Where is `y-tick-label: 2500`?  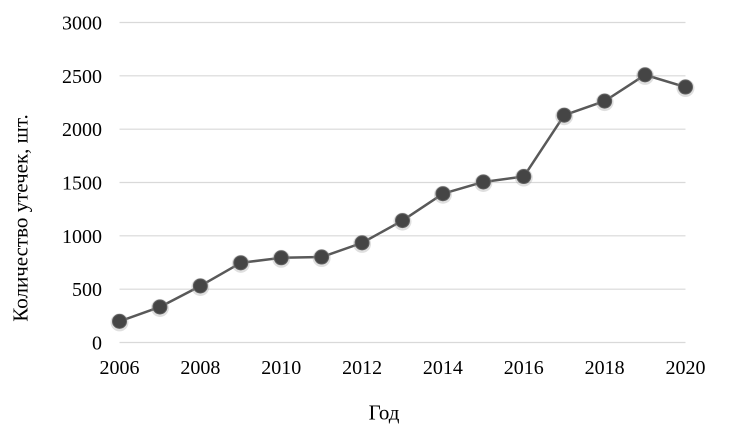
y-tick-label: 2500 is located at coordinates (82, 77).